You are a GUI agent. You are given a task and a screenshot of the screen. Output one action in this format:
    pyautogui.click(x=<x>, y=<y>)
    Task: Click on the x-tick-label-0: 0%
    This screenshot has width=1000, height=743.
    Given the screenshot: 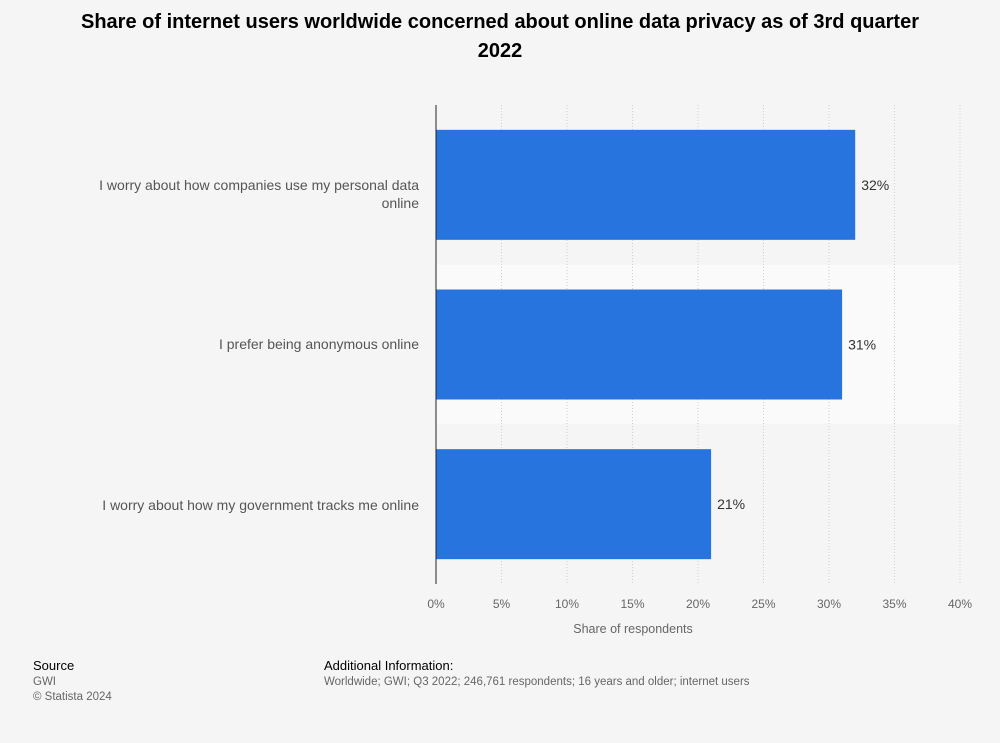 What is the action you would take?
    pyautogui.click(x=436, y=604)
    